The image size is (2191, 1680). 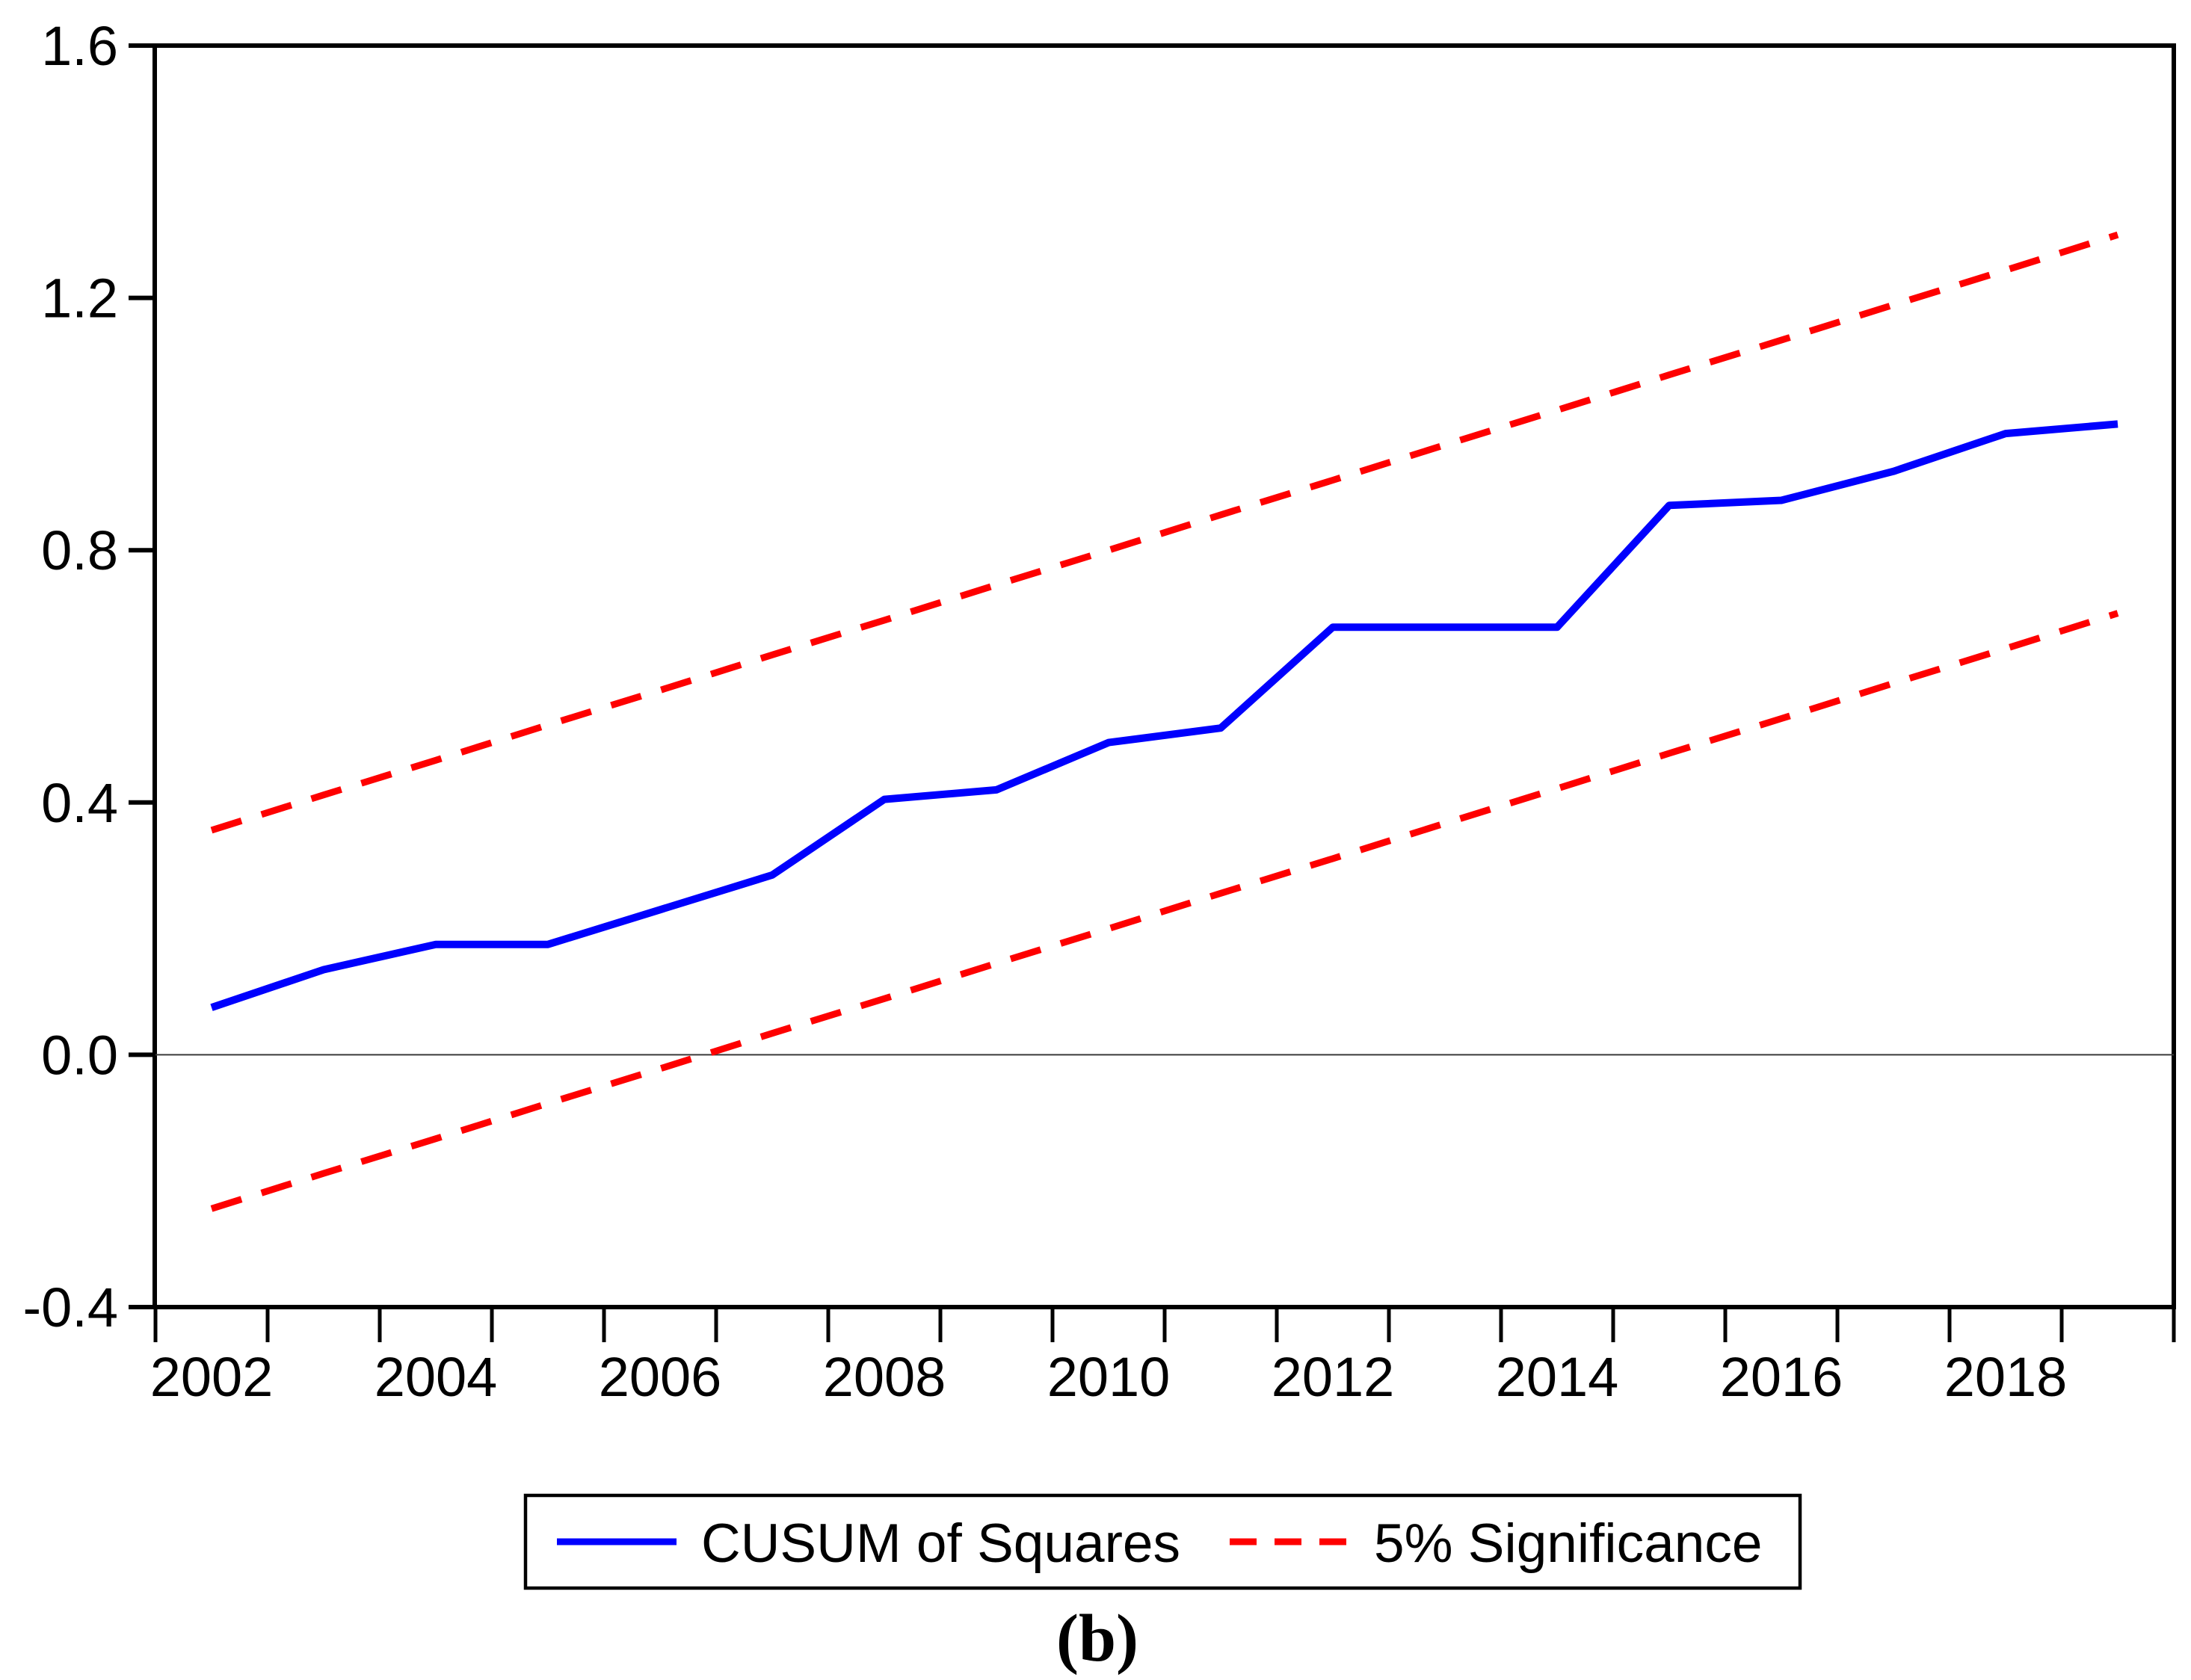 What do you see at coordinates (70, 1307) in the screenshot?
I see `y-tick-label: -0.4` at bounding box center [70, 1307].